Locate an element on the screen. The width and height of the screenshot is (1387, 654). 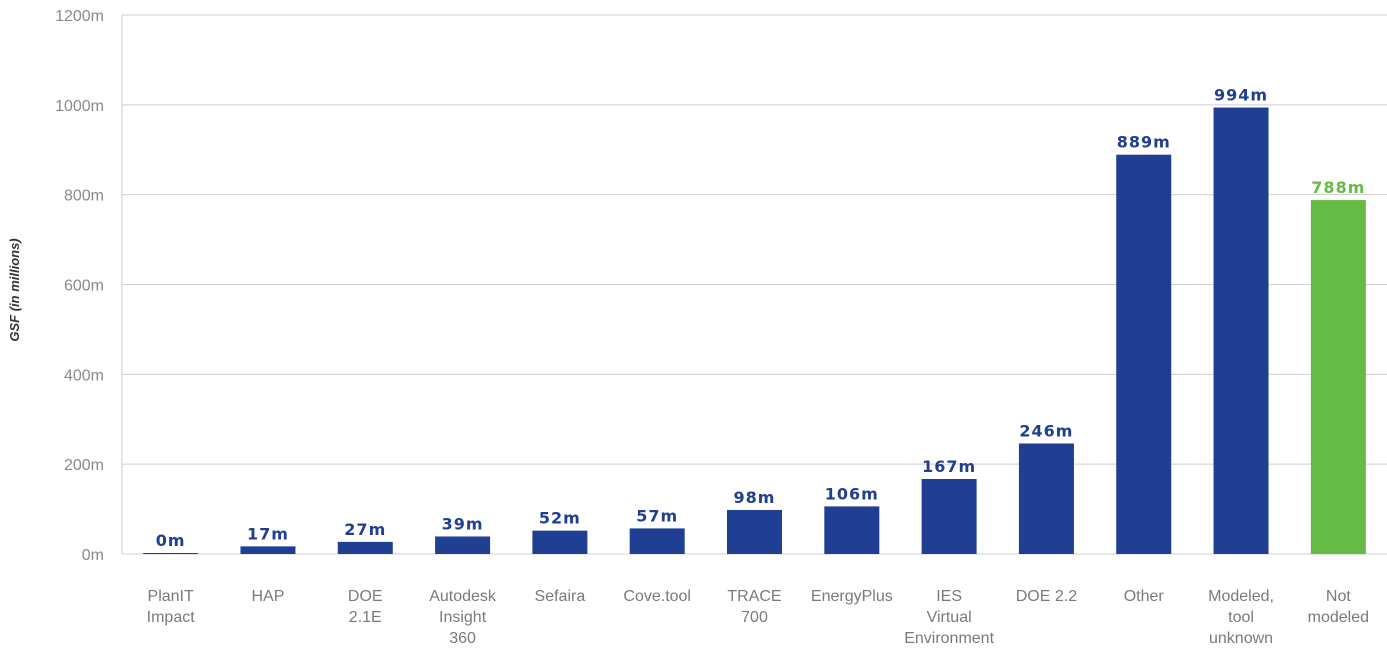
y-tick-label: 1200m is located at coordinates (79, 16).